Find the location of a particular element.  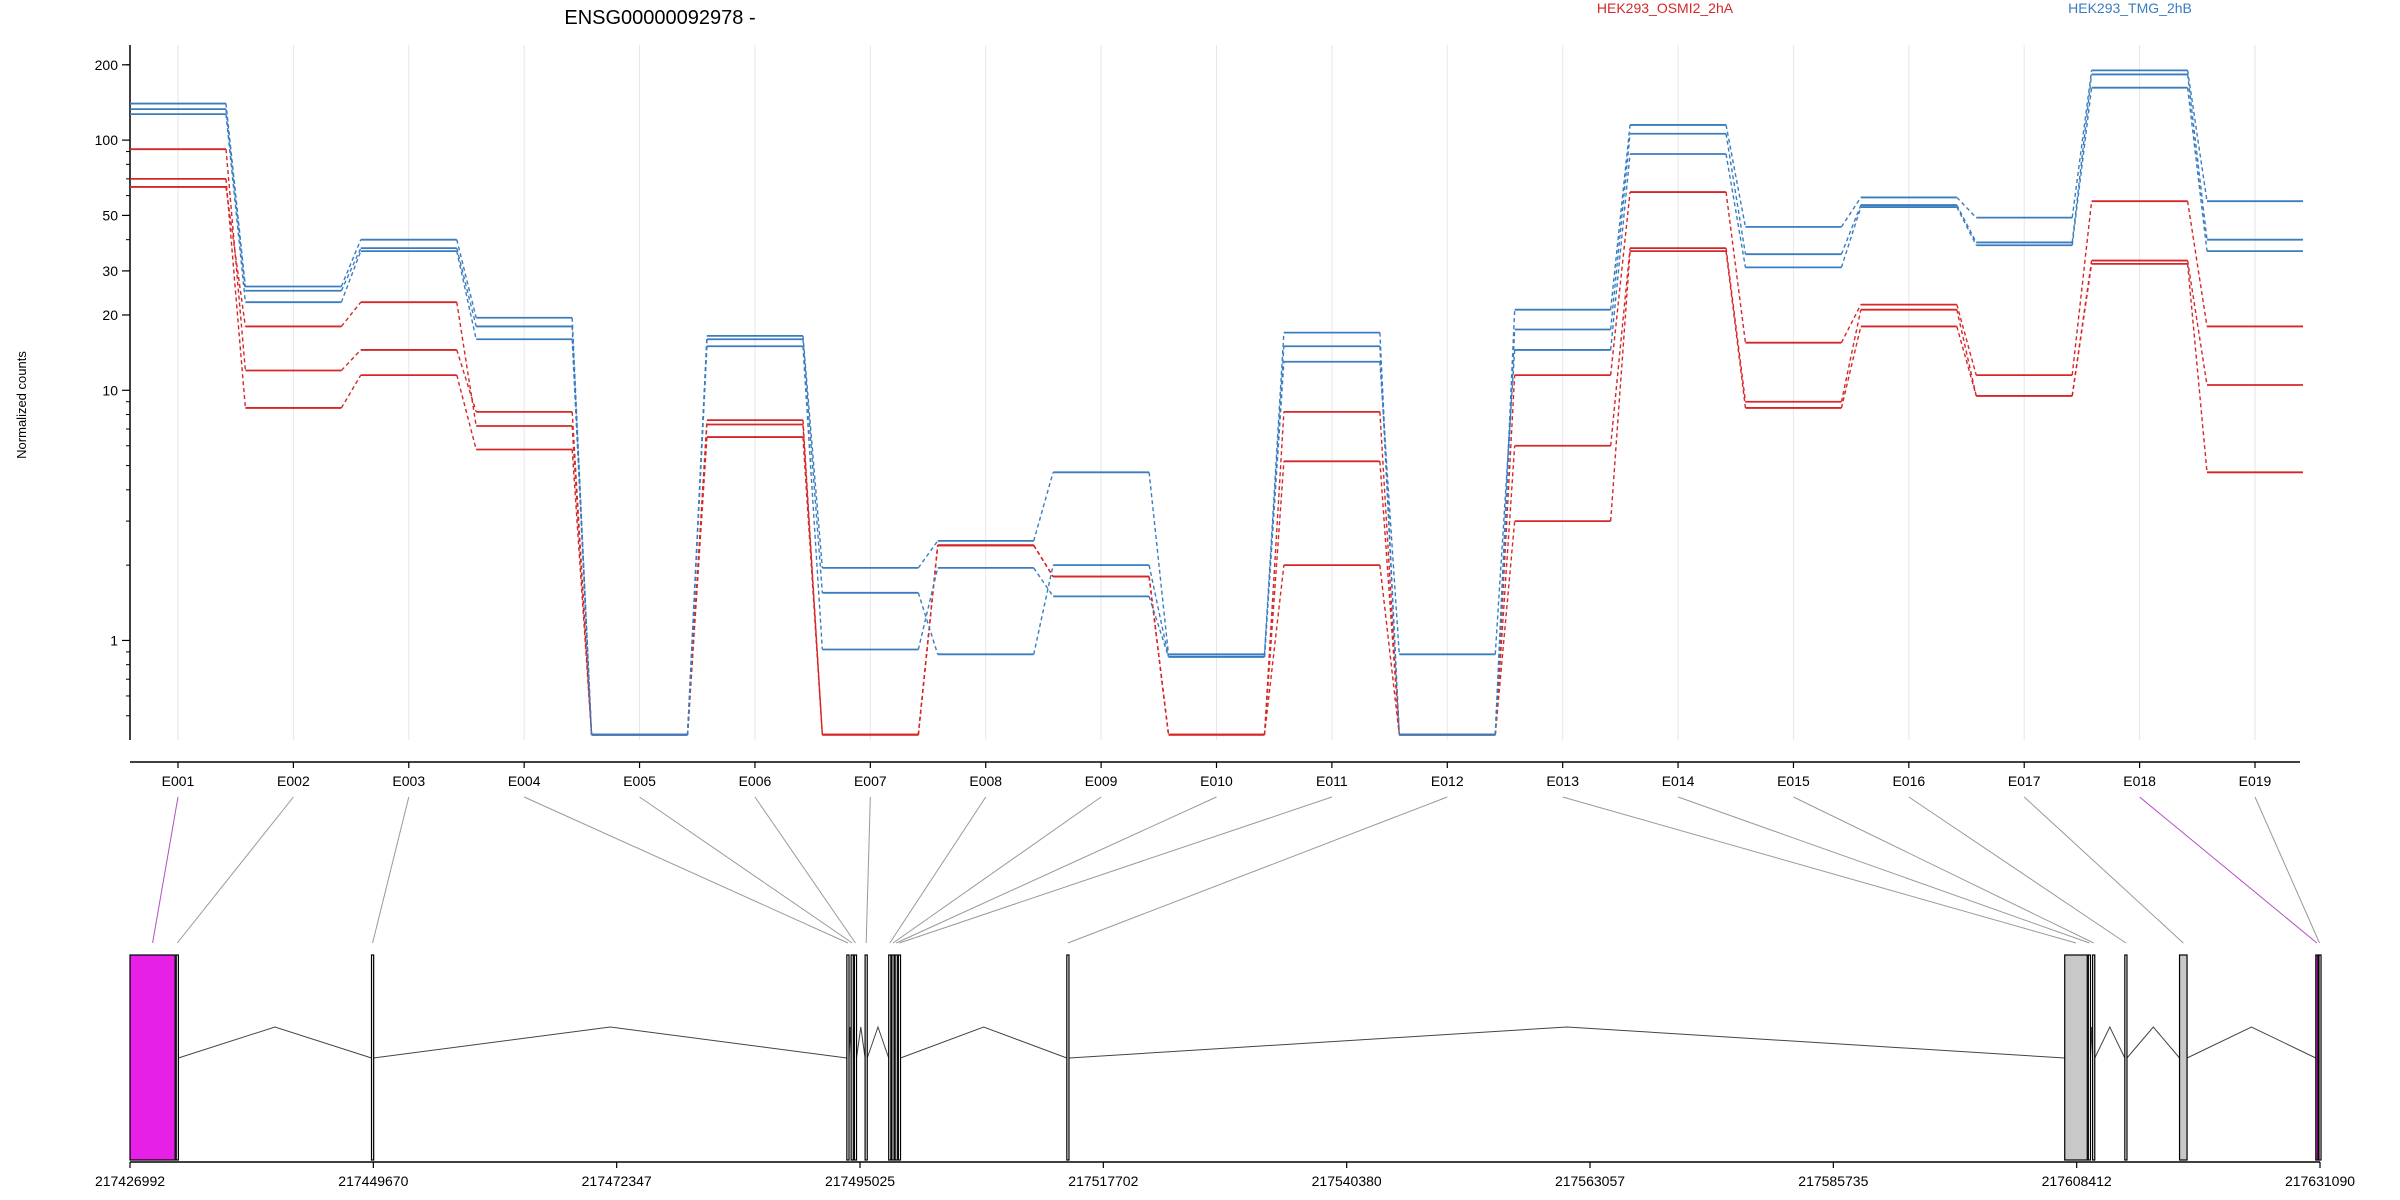

exon-box-e005 is located at coordinates (852, 1057).